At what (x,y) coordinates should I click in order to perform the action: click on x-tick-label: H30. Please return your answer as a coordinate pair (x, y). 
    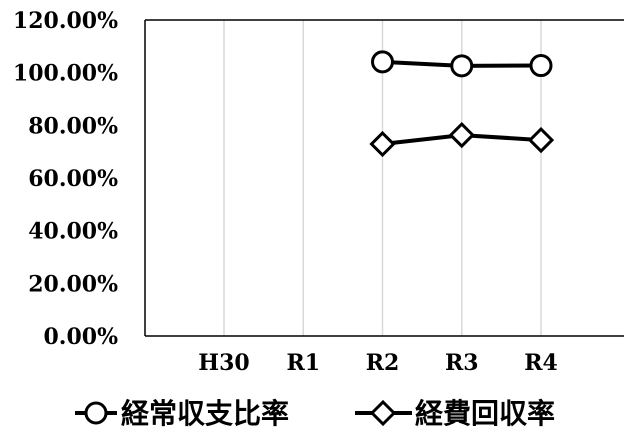
    Looking at the image, I should click on (223, 363).